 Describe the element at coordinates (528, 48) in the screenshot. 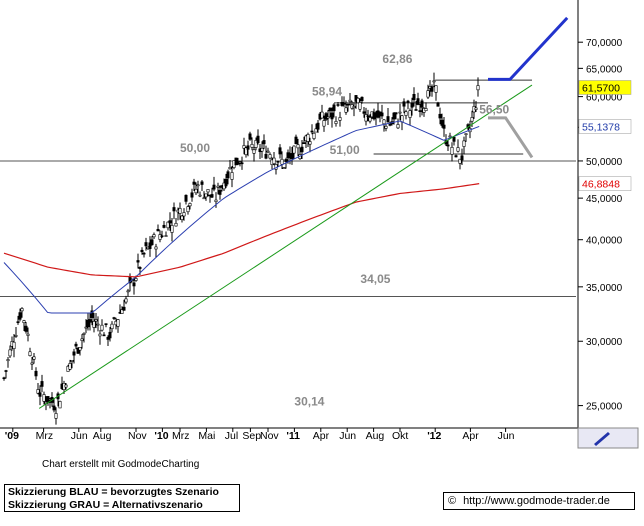

I see `scenario-blue` at that location.